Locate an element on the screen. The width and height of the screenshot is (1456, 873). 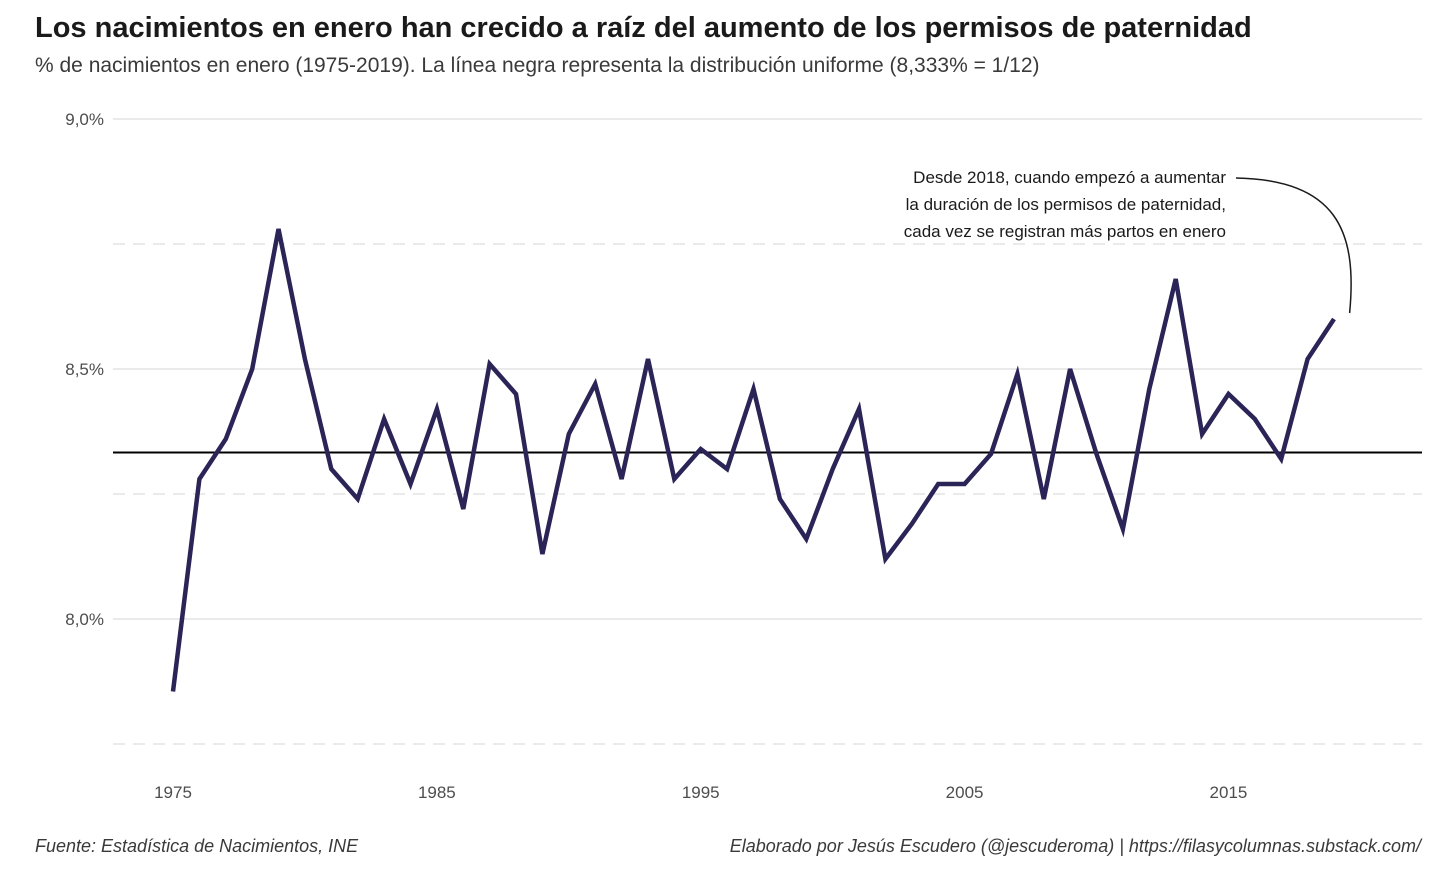
y-tick-label: 9,0% is located at coordinates (84, 119).